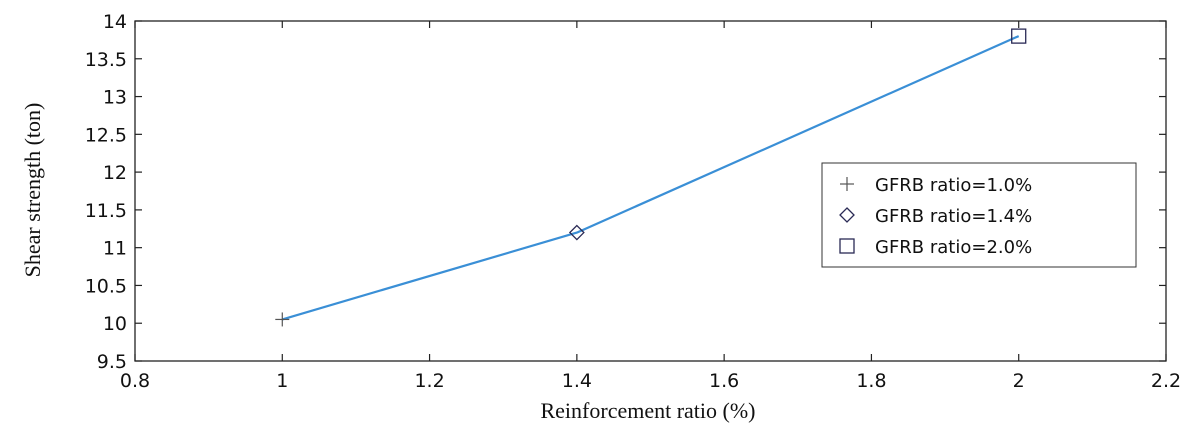 The width and height of the screenshot is (1192, 423). Describe the element at coordinates (1019, 381) in the screenshot. I see `x-tick-label: 2` at that location.